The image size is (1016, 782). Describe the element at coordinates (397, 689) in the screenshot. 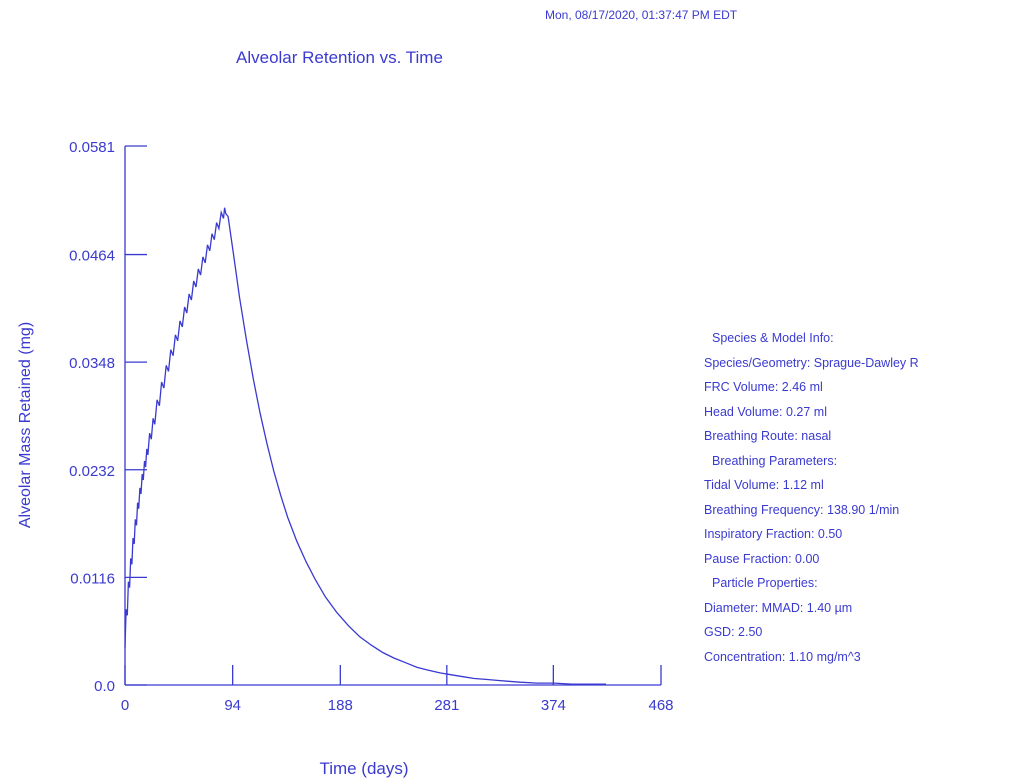

I see `x-ticks: 0 94 188 281 374 468` at that location.